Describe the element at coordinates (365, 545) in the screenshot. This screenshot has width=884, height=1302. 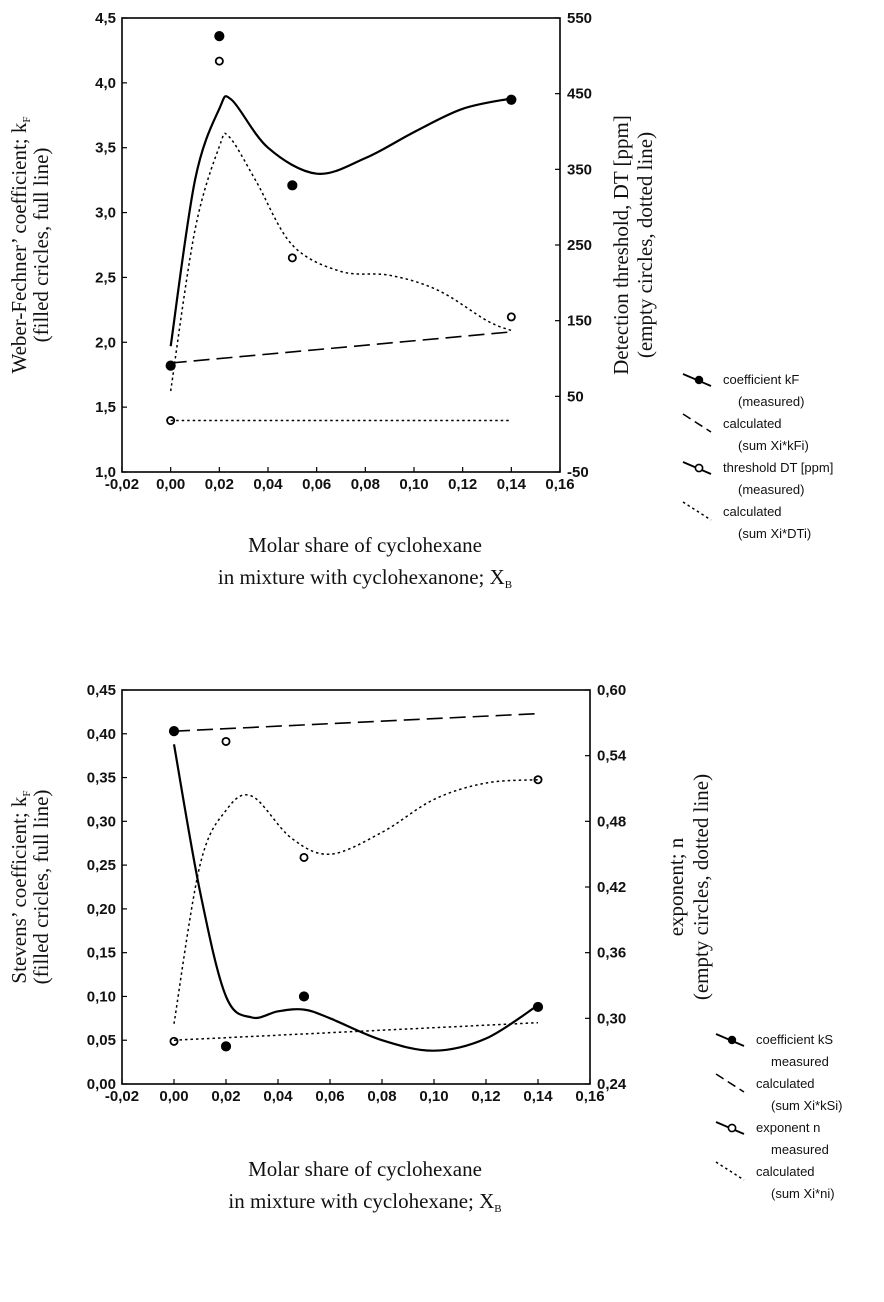
I see `chart1-x-label: Molar share of cyclohexane` at that location.